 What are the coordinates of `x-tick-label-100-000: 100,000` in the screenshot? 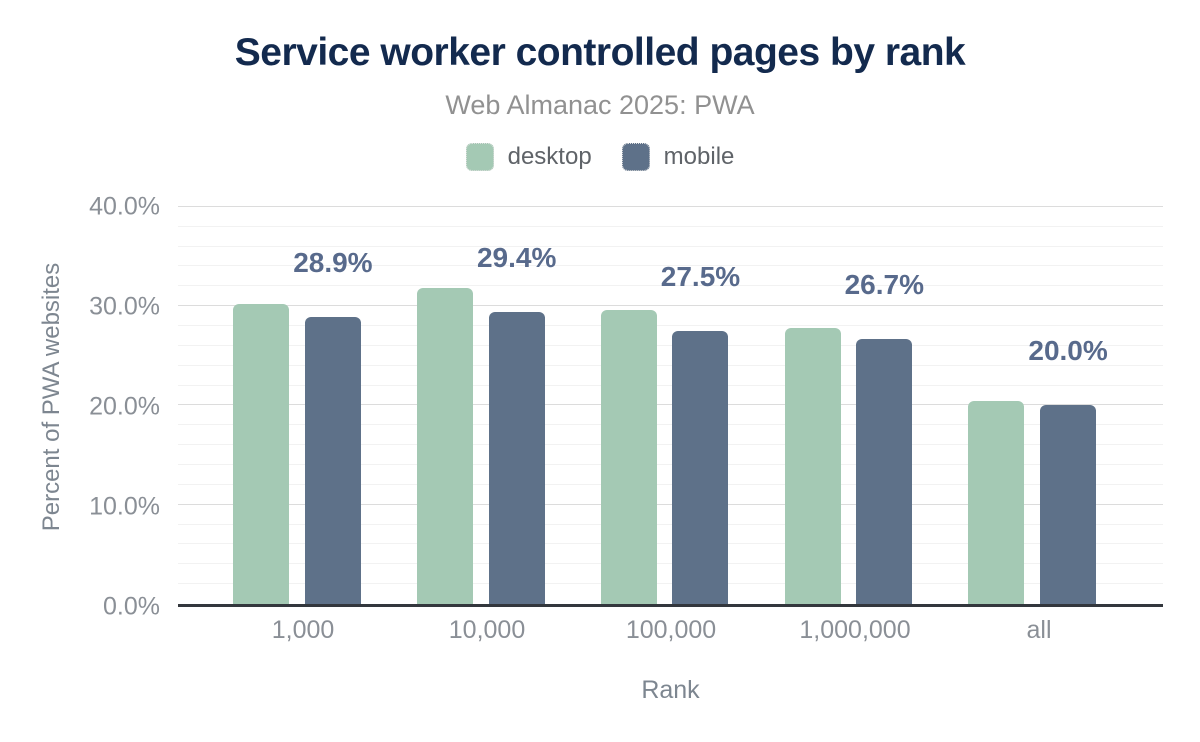 It's located at (671, 630).